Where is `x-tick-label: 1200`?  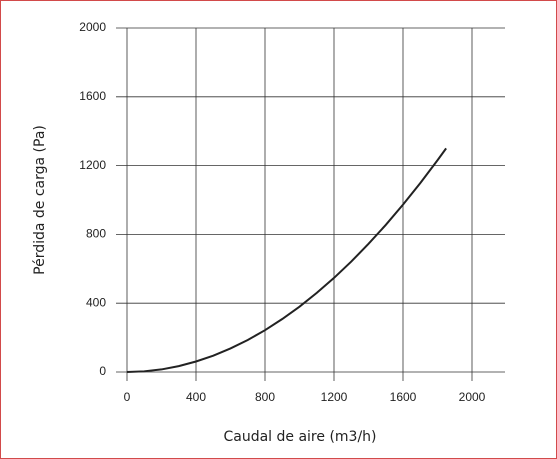
x-tick-label: 1200 is located at coordinates (334, 397).